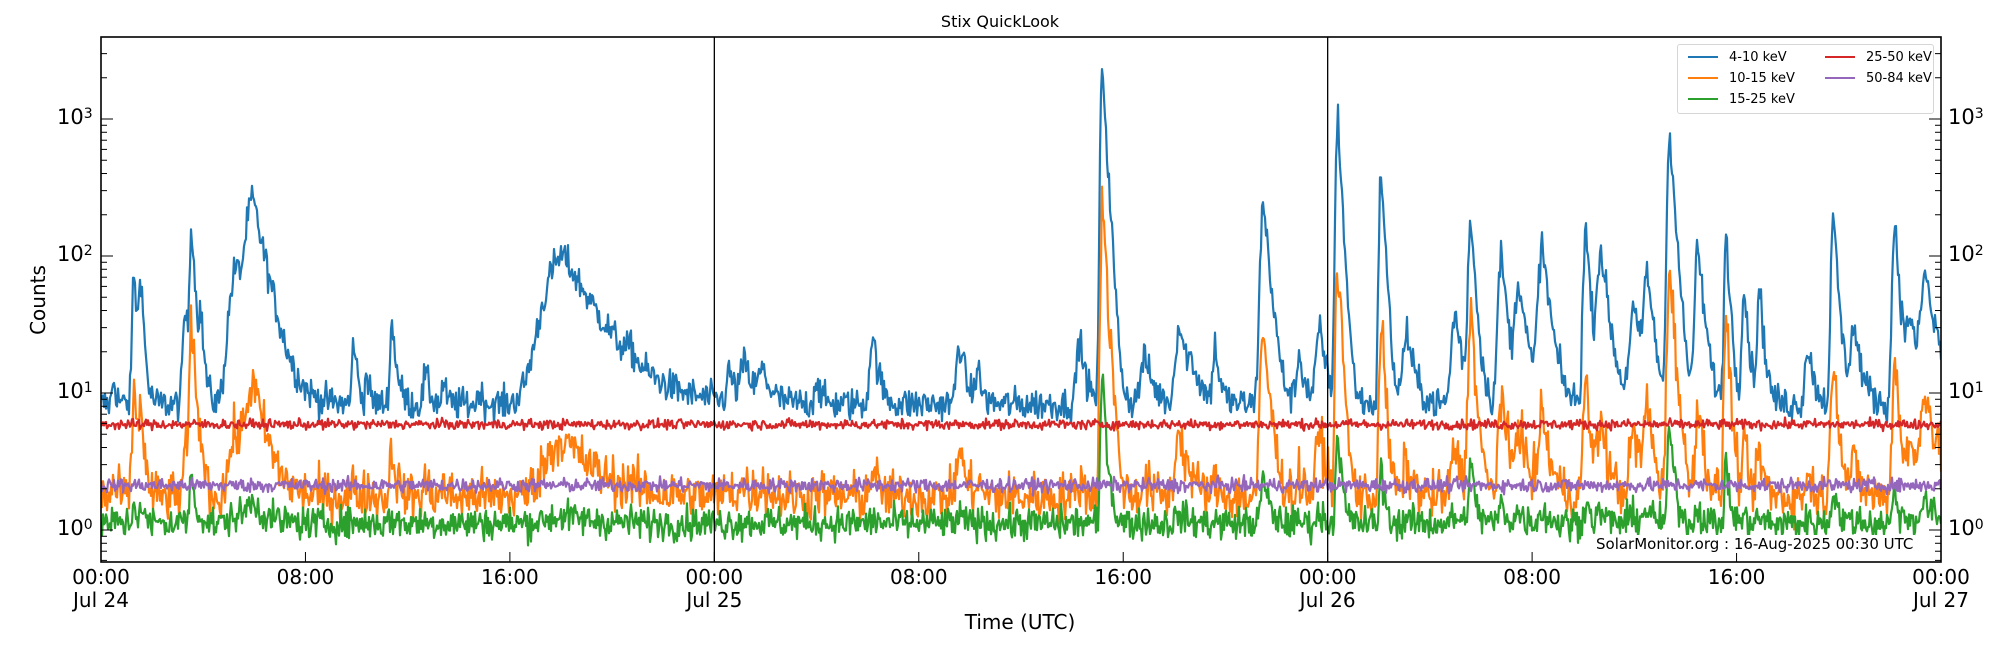  Describe the element at coordinates (1327, 588) in the screenshot. I see `x-tick-label: 00:00 Jul 26` at that location.